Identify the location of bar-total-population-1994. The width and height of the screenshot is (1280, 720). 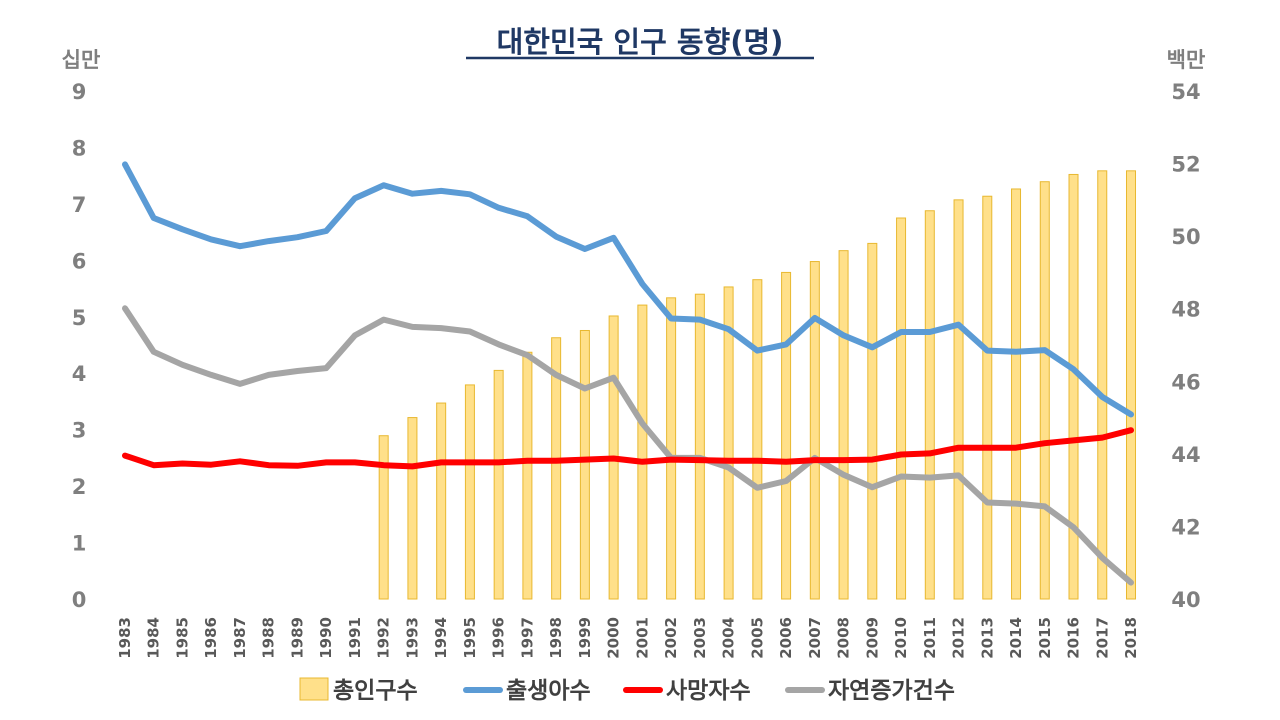
(441, 501).